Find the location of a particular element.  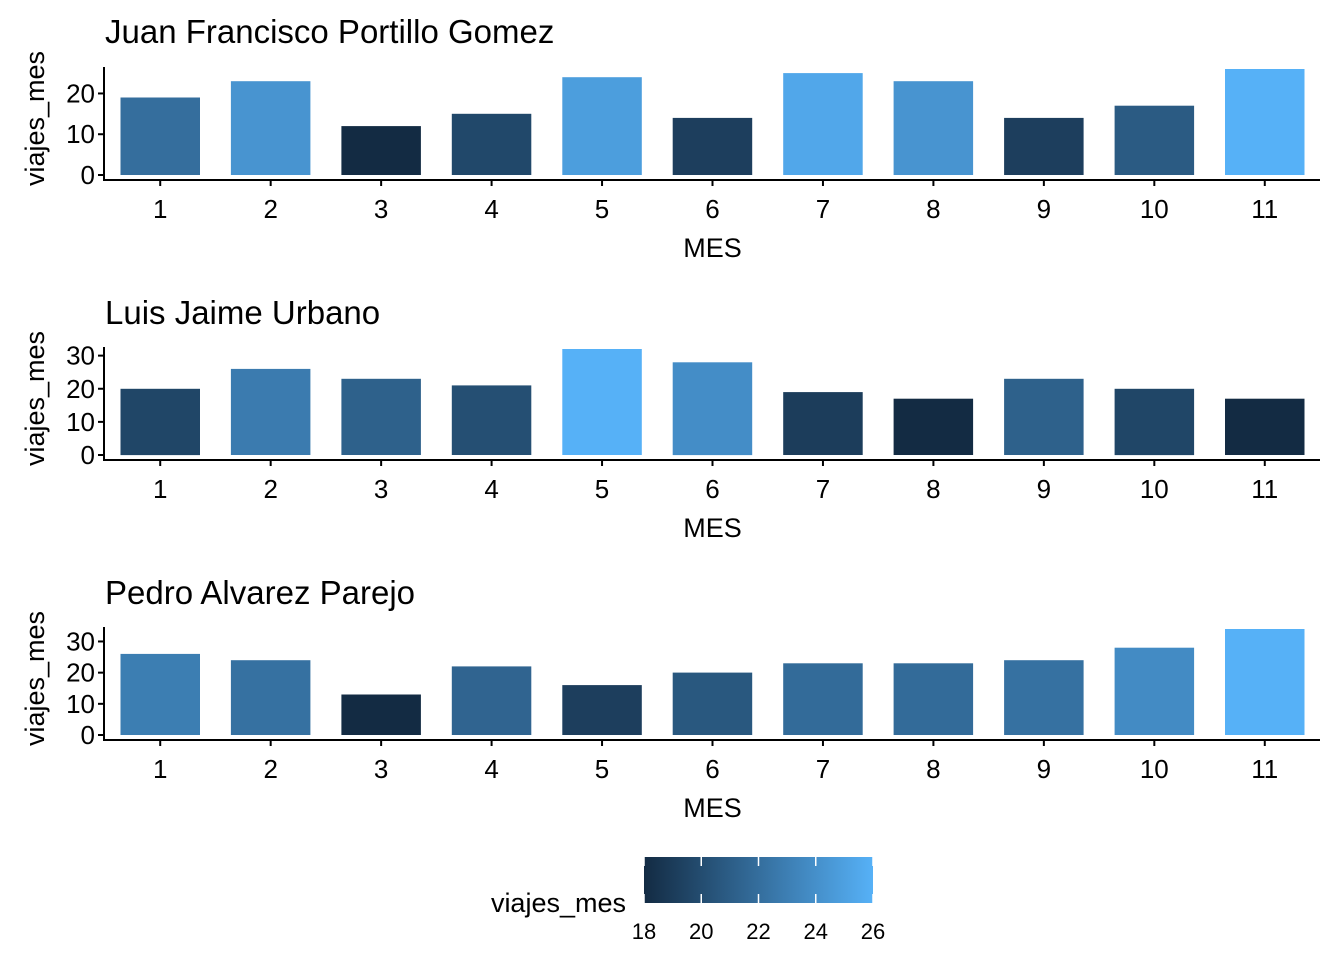

legend-tick-label: 18 is located at coordinates (644, 931).